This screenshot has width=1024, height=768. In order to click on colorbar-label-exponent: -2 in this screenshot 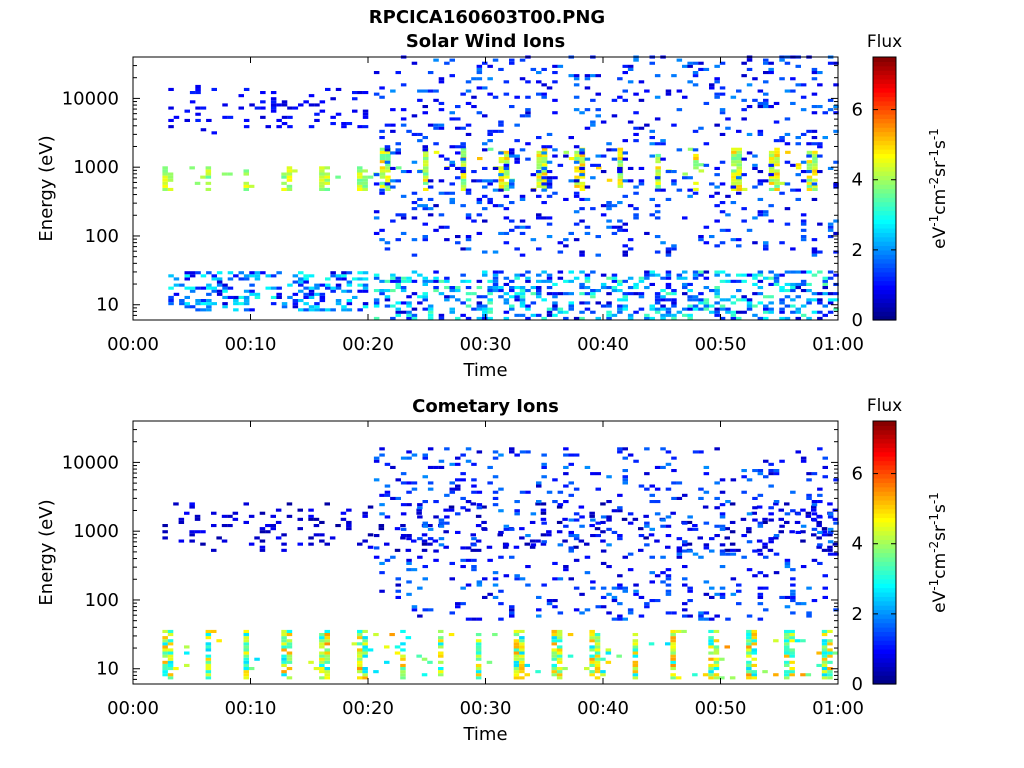, I will do `click(934, 183)`.